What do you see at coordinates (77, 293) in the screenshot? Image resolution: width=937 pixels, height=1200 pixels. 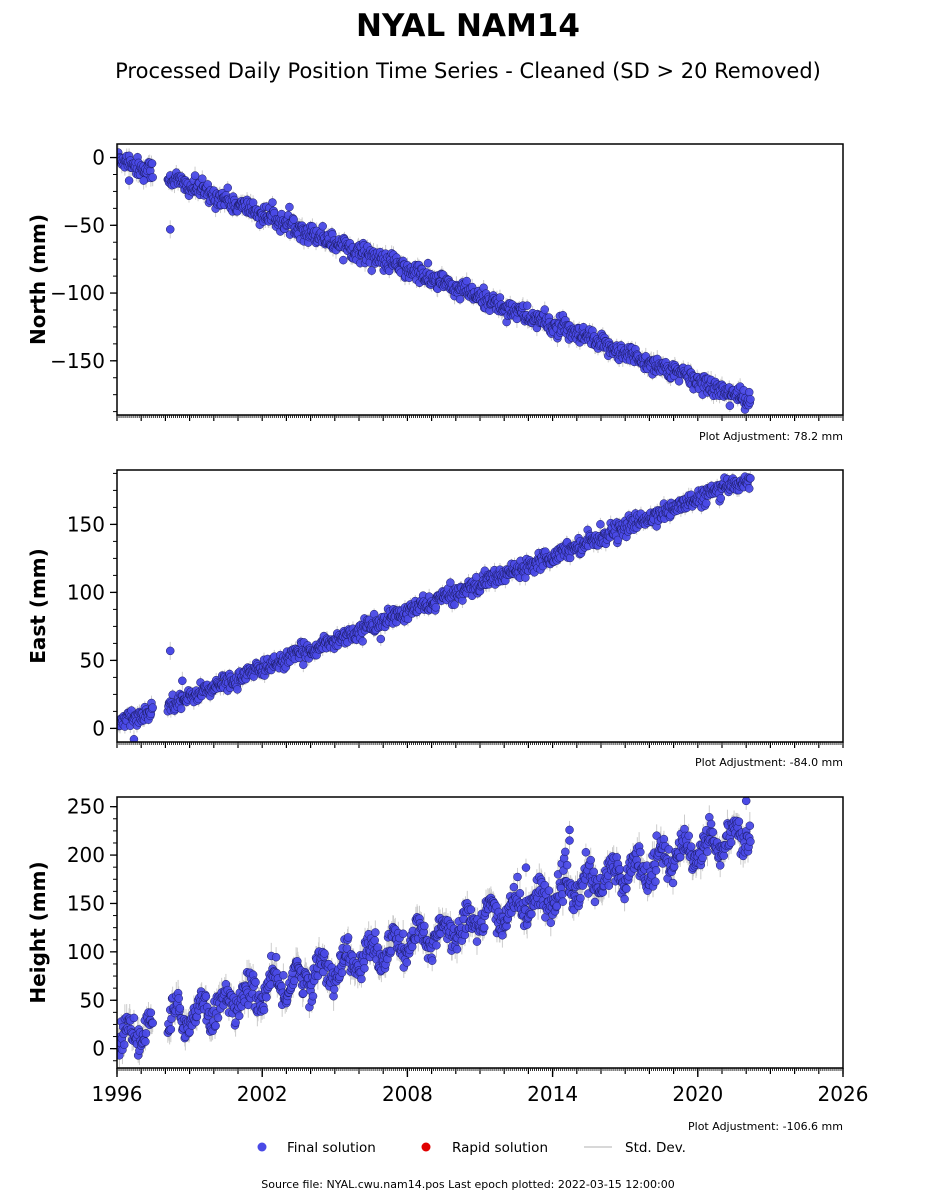 I see `y-tick-label: −100` at bounding box center [77, 293].